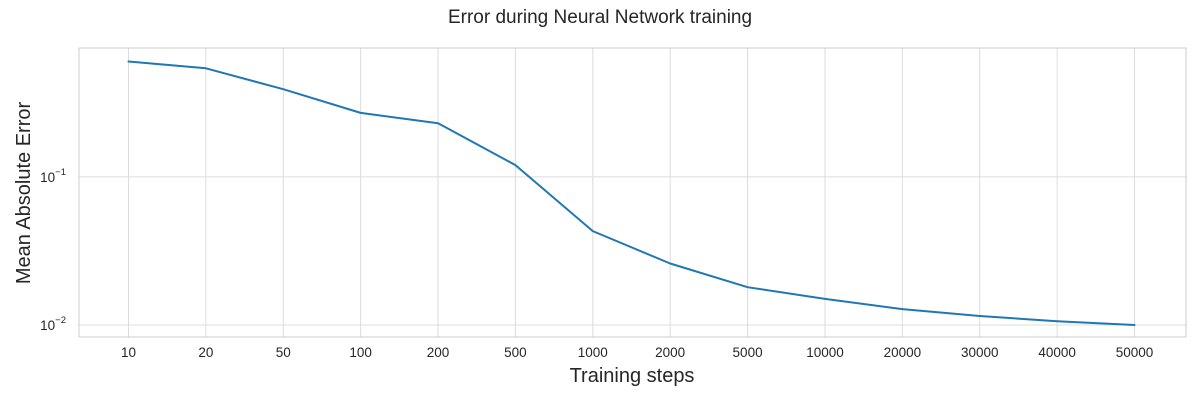 Image resolution: width=1200 pixels, height=400 pixels. I want to click on x-tick-label: 200, so click(438, 352).